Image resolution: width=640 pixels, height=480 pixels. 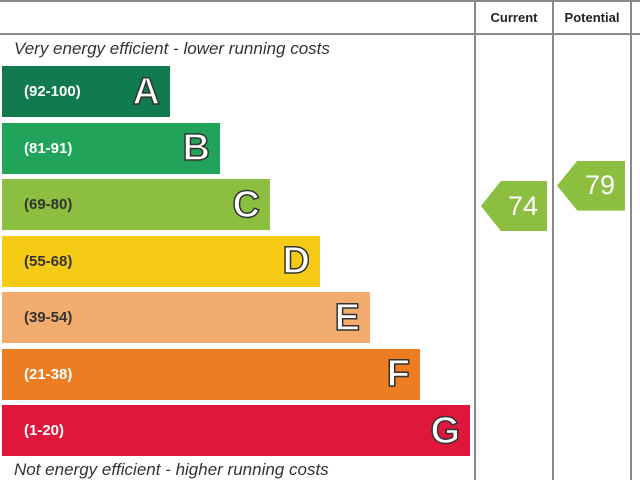 I want to click on current-column-divider, so click(x=475, y=240).